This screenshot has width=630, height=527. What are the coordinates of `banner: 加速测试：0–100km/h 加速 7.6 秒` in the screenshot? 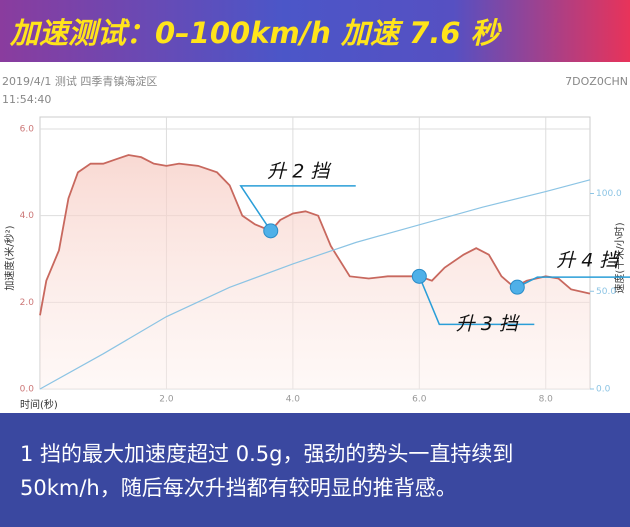 It's located at (315, 31).